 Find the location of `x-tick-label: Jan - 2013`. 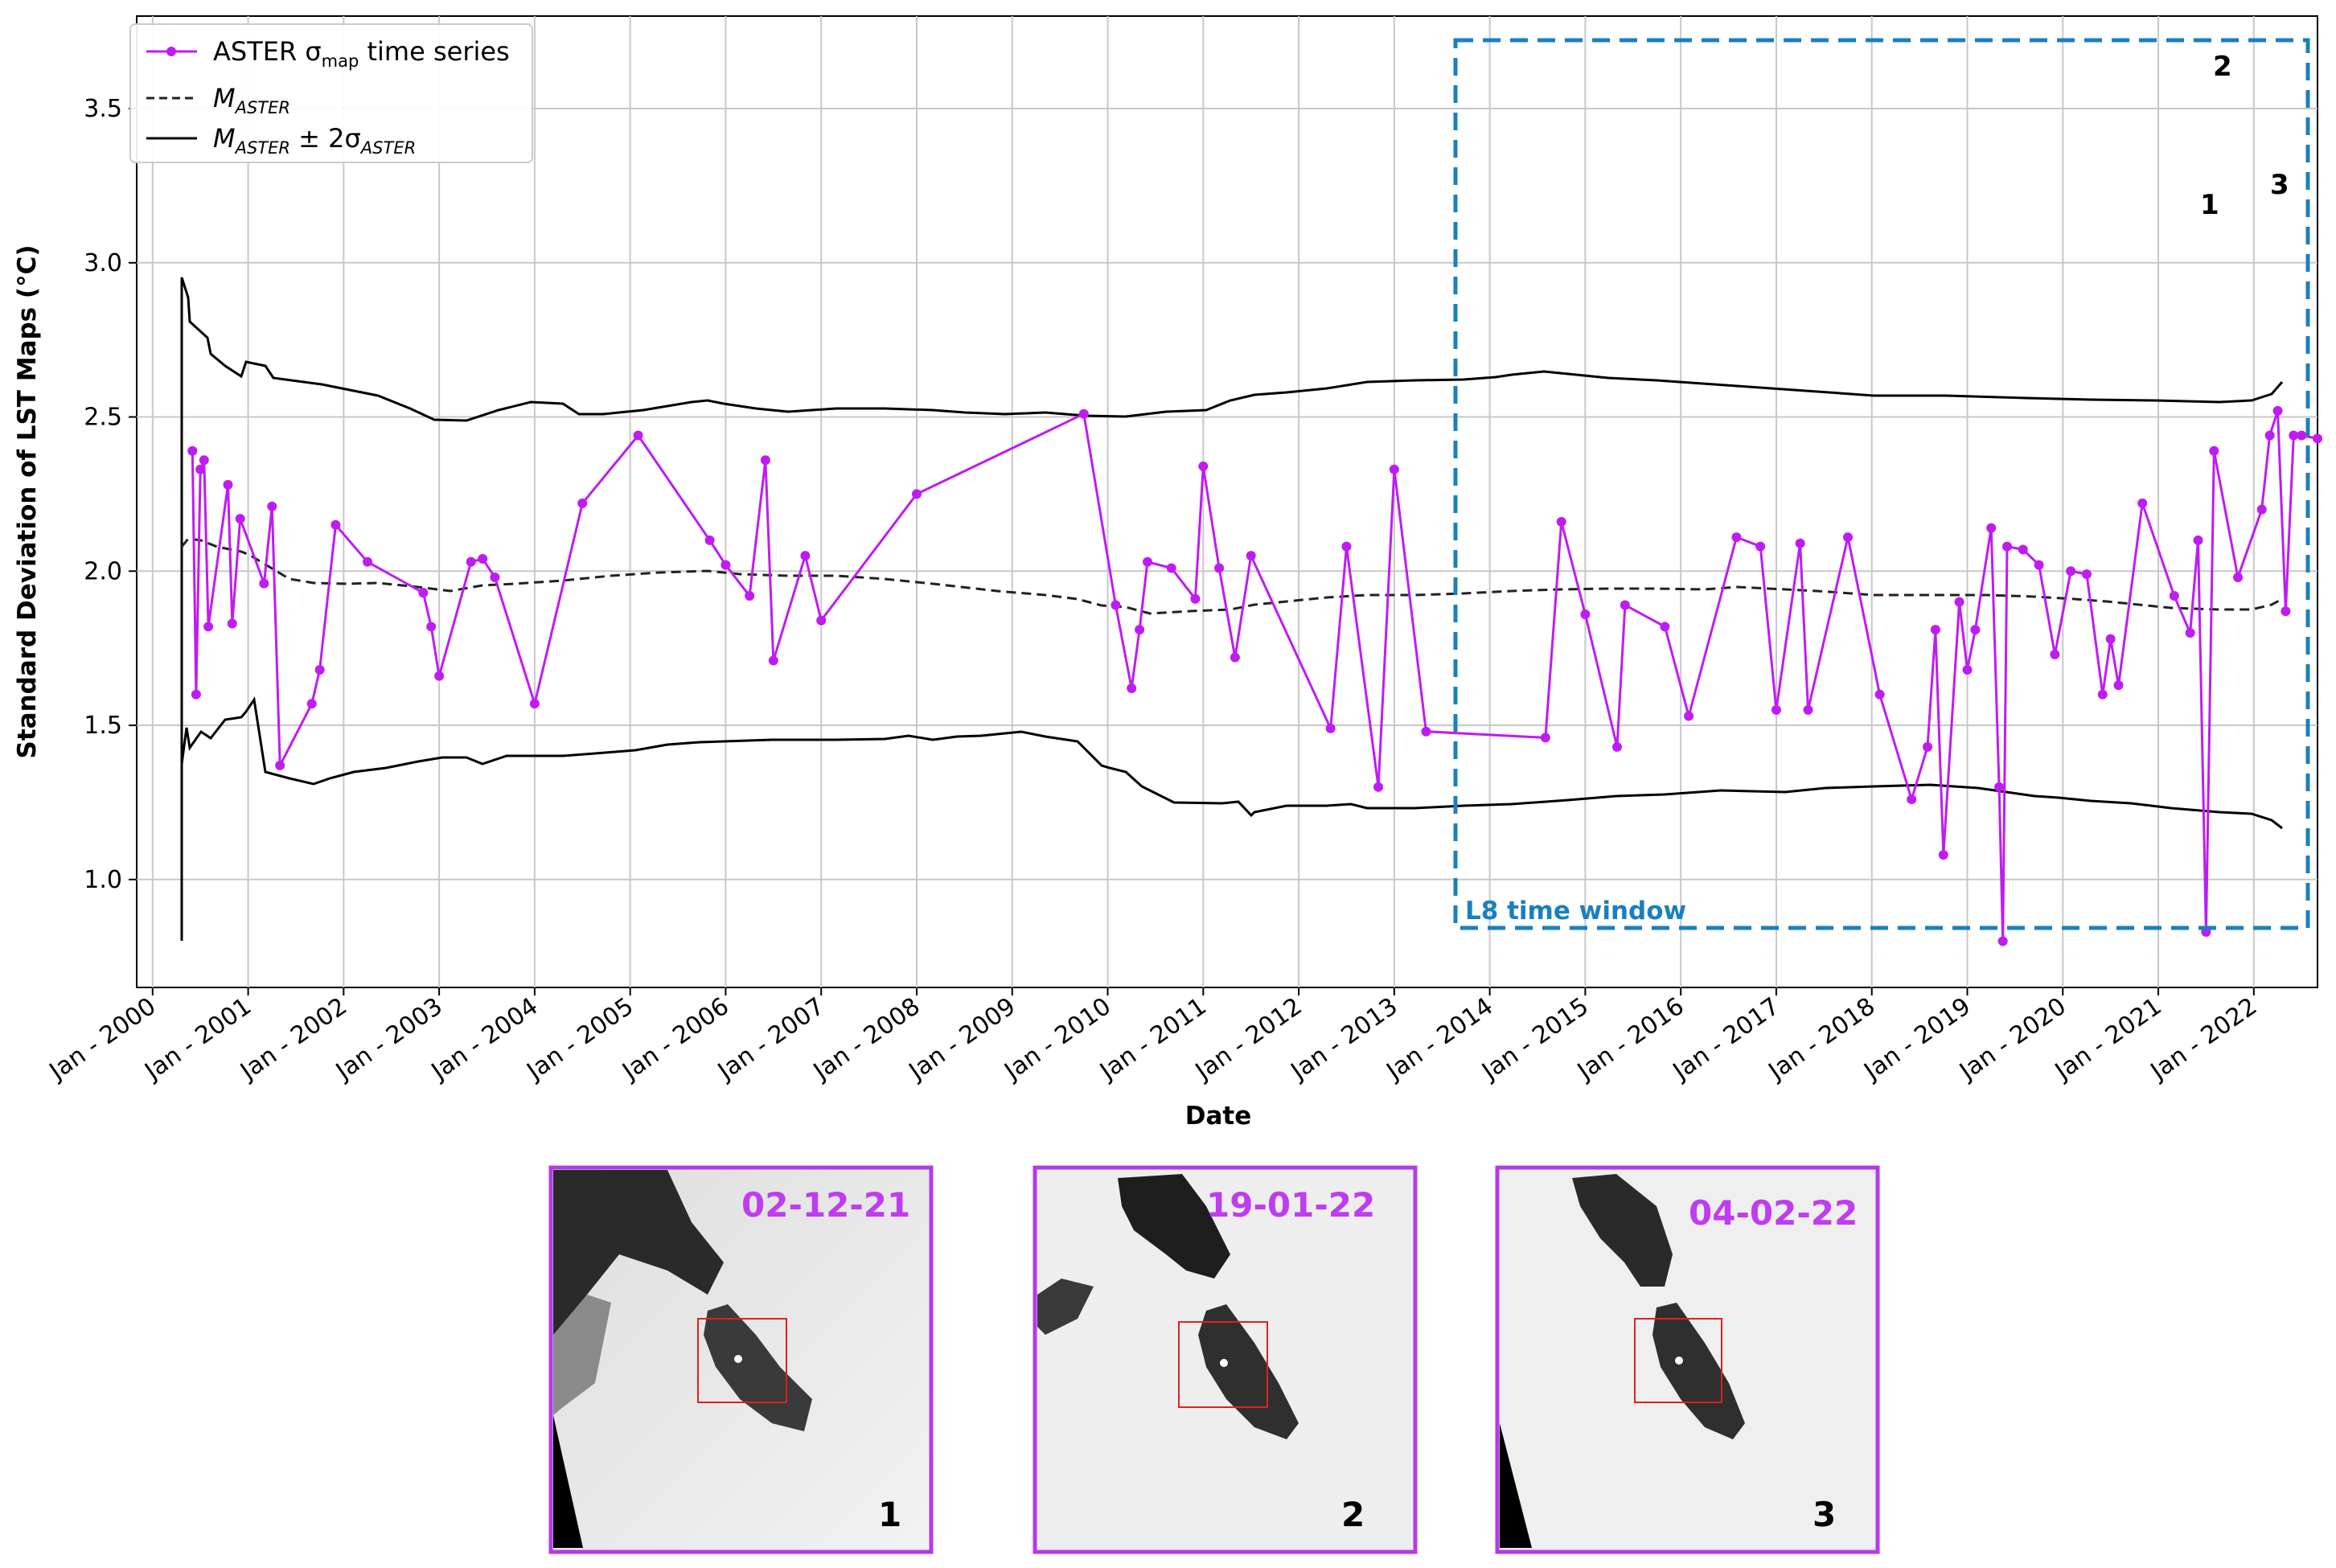

x-tick-label: Jan - 2013 is located at coordinates (1344, 1039).